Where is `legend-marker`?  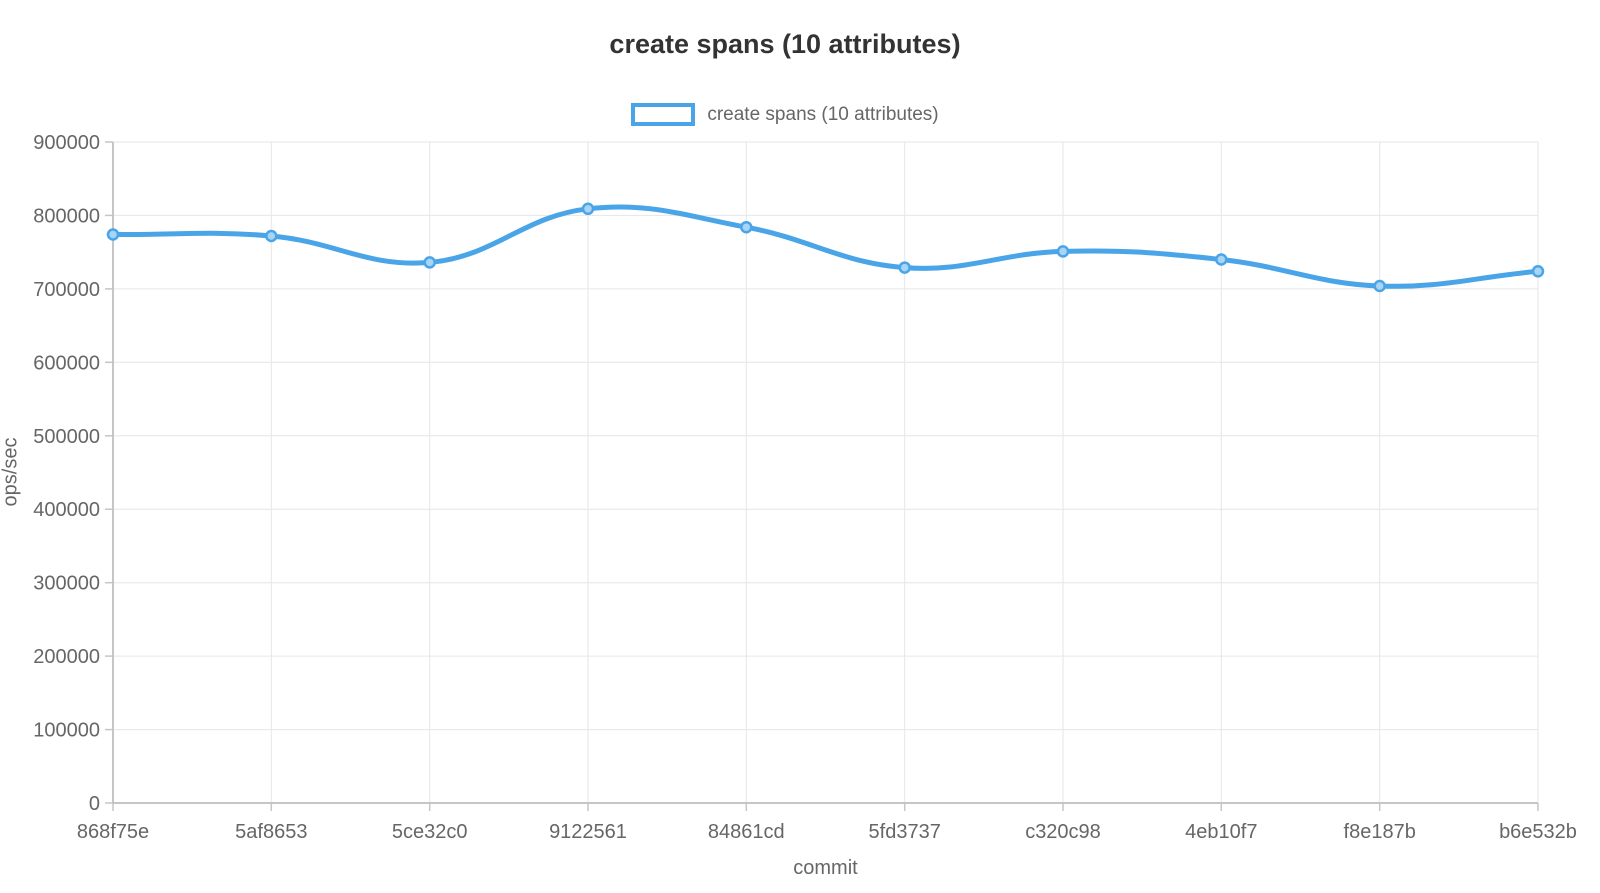
legend-marker is located at coordinates (663, 114).